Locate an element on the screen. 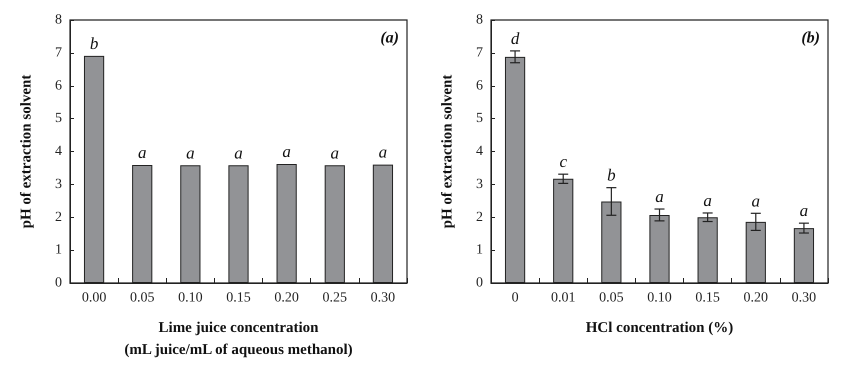  x-tick-label: 0 is located at coordinates (515, 298).